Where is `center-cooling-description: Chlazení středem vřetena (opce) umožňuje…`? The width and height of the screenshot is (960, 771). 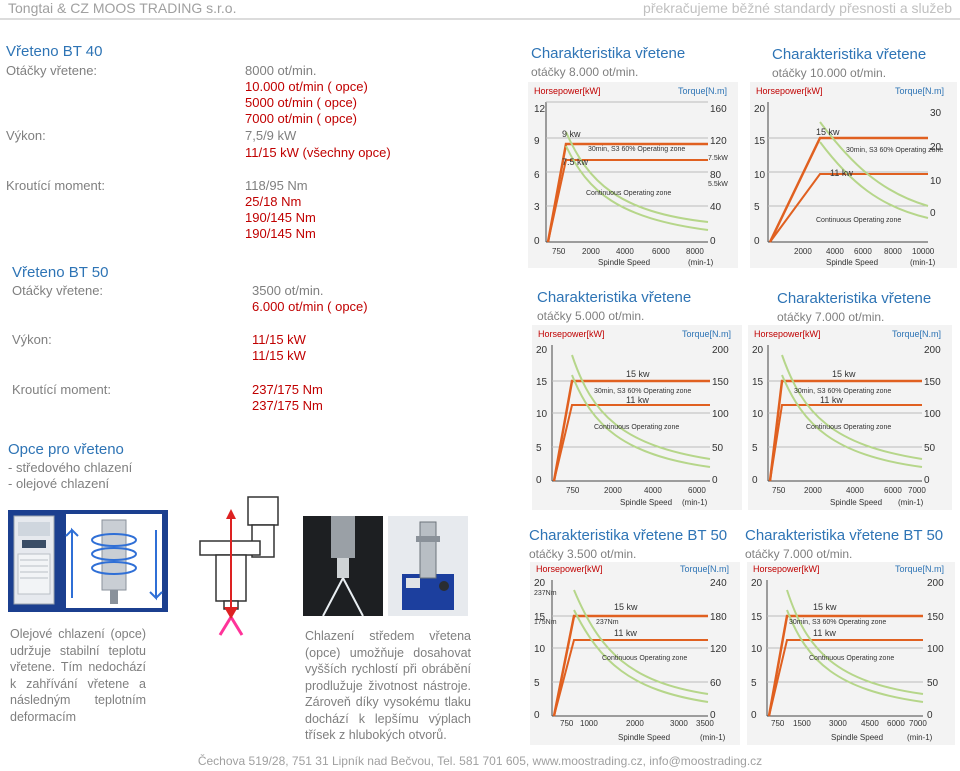
center-cooling-description: Chlazení středem vřetena (opce) umožňuje… is located at coordinates (388, 685).